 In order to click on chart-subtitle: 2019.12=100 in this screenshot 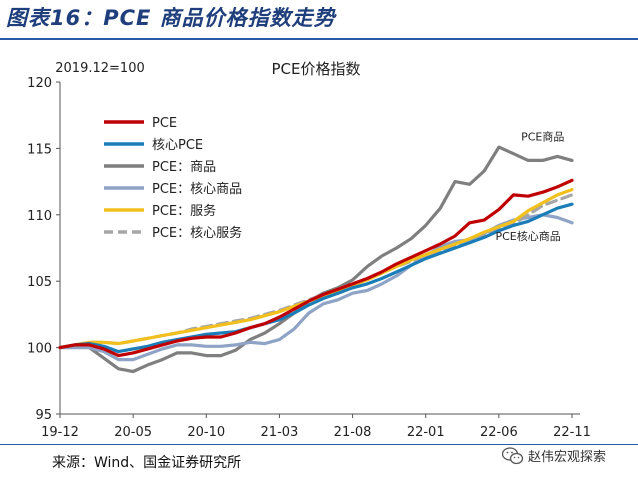, I will do `click(99, 68)`.